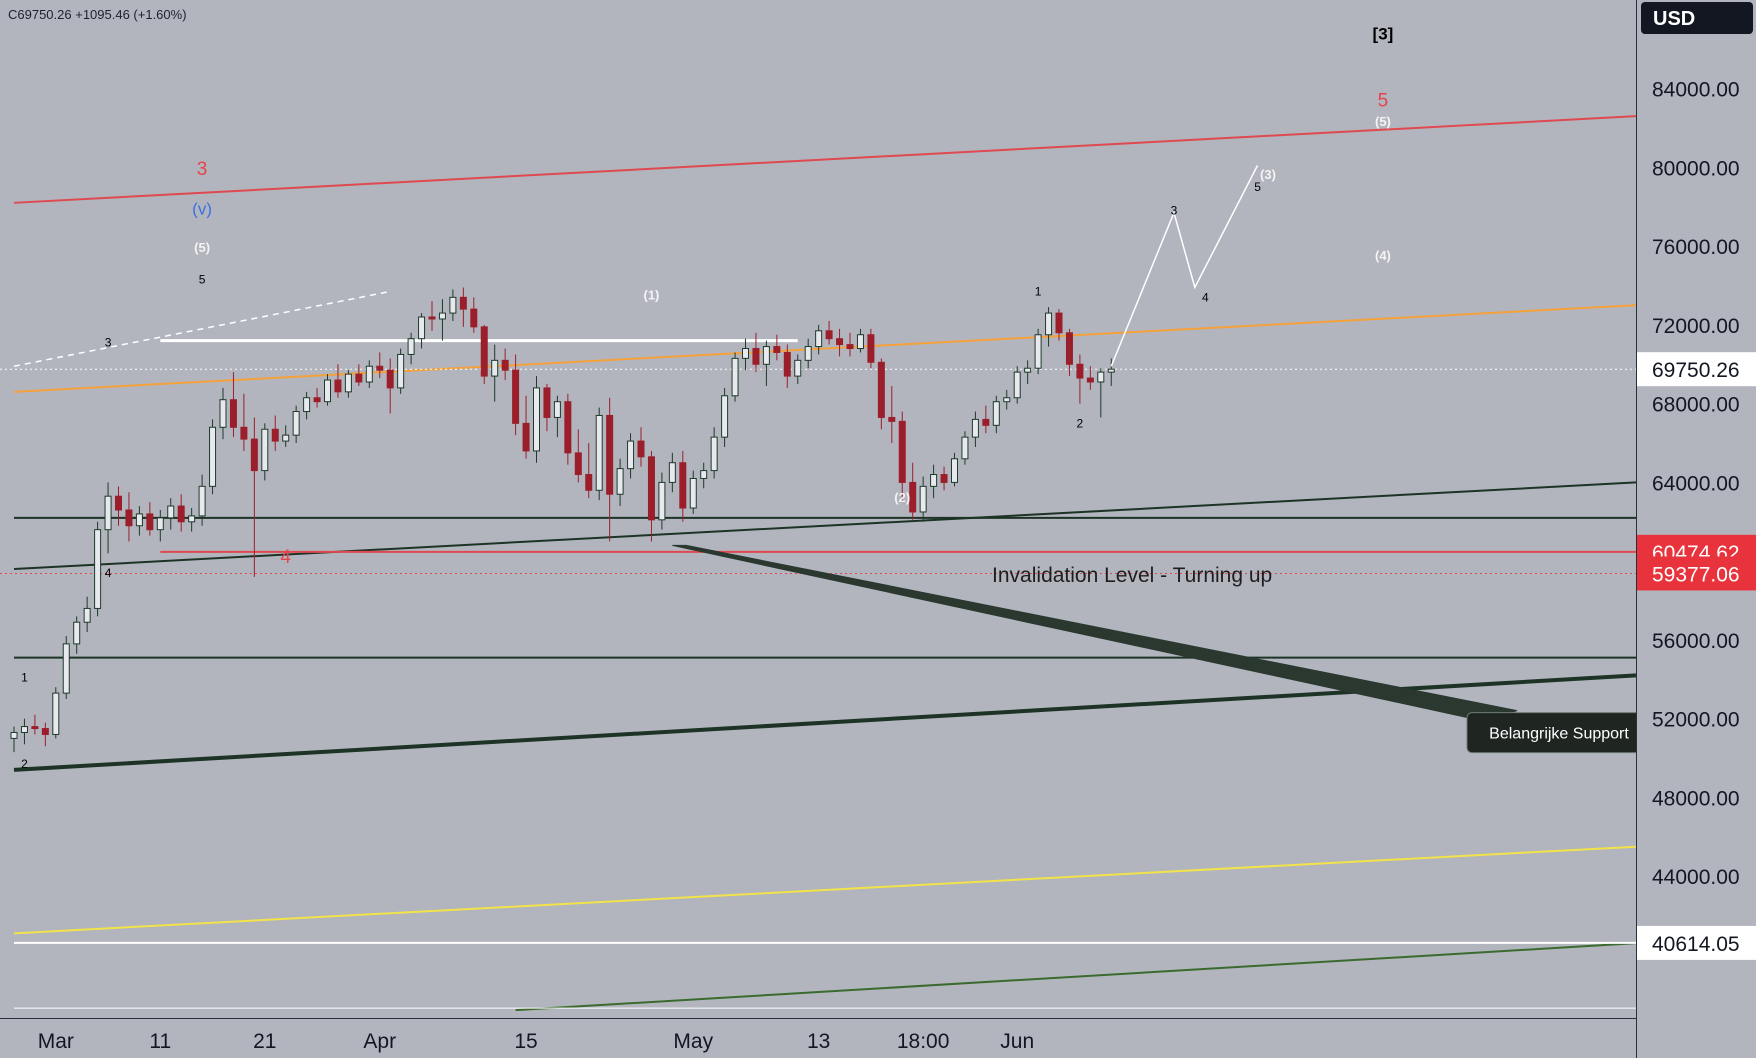 This screenshot has height=1058, width=1756. Describe the element at coordinates (1076, 977) in the screenshot. I see `green-trend` at that location.